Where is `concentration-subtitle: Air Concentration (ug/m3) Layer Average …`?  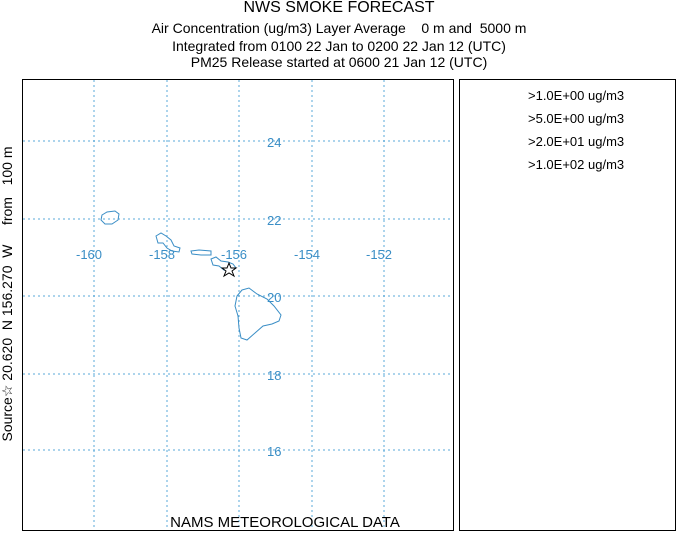 concentration-subtitle: Air Concentration (ug/m3) Layer Average … is located at coordinates (339, 28).